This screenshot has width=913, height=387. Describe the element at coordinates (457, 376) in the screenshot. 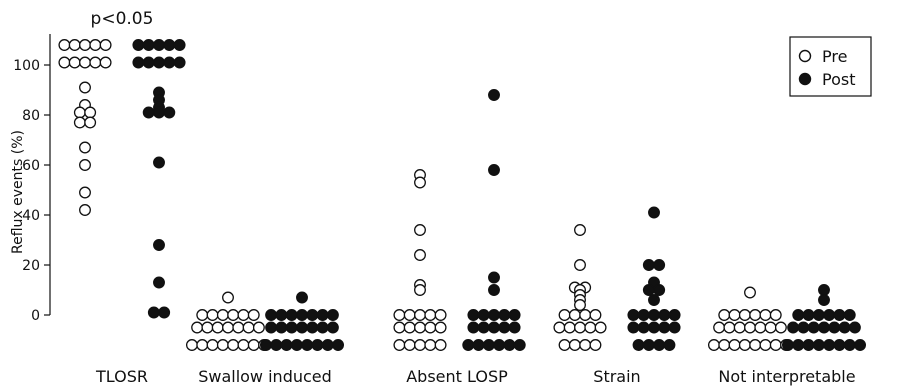

I see `x-category-label: Absent LOSP` at that location.